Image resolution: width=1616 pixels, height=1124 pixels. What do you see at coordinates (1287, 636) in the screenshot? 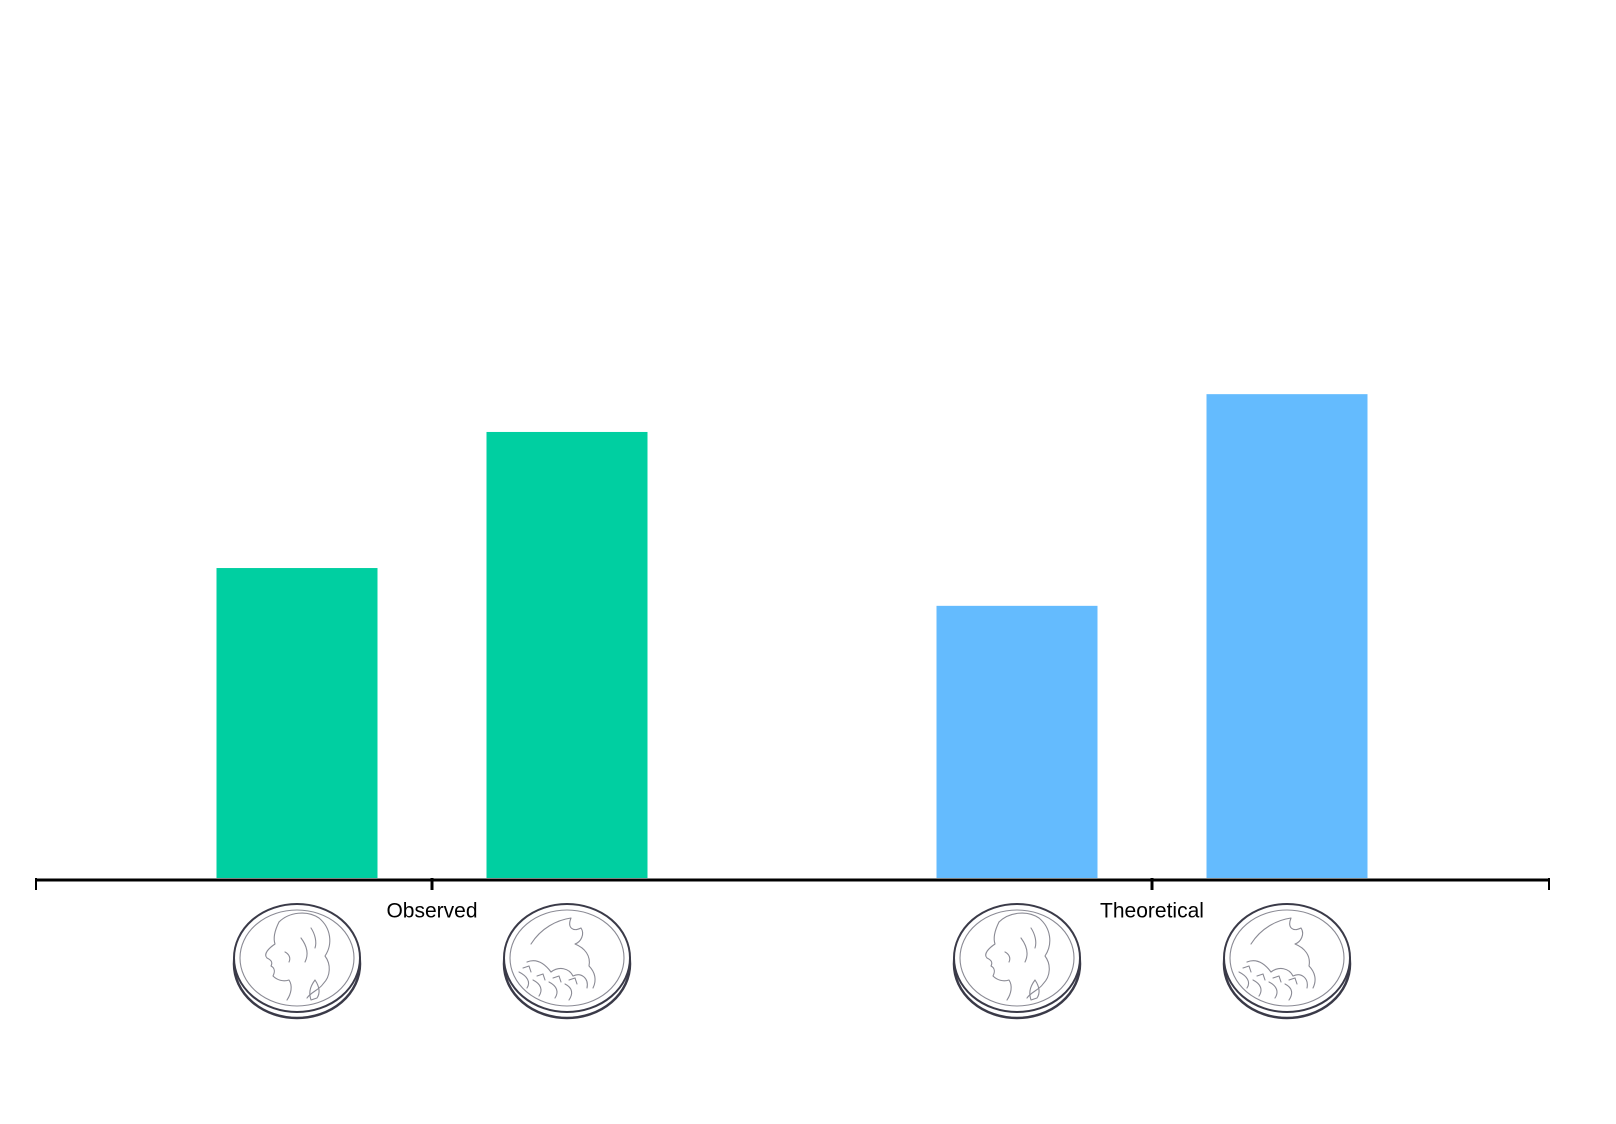
I see `bar-theoretical-tails` at bounding box center [1287, 636].